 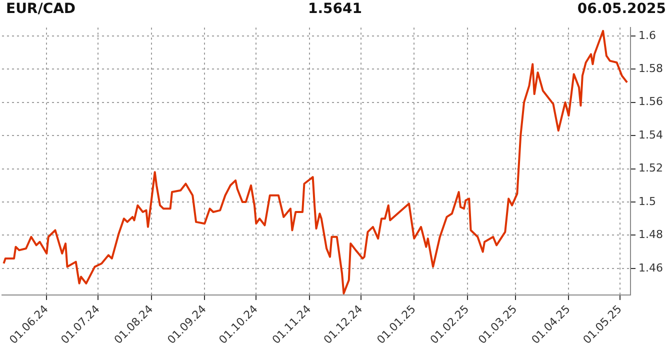 I want to click on chart-subtitle: 1.5641, so click(x=335, y=9).